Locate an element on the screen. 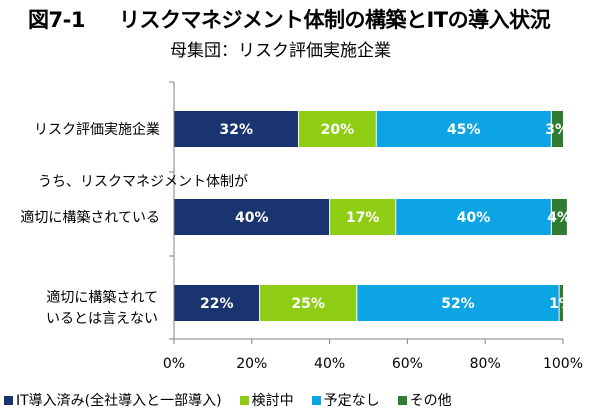 The image size is (598, 415). legend-item: IT導入済み(全社導入と一部導入) is located at coordinates (113, 400).